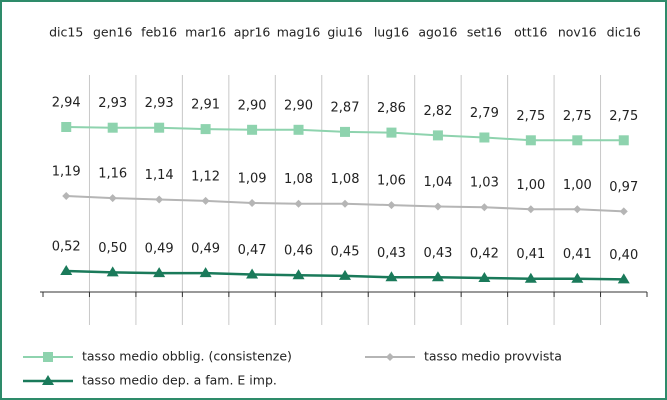 The width and height of the screenshot is (667, 400). Describe the element at coordinates (112, 248) in the screenshot. I see `data-label: 0,50` at that location.